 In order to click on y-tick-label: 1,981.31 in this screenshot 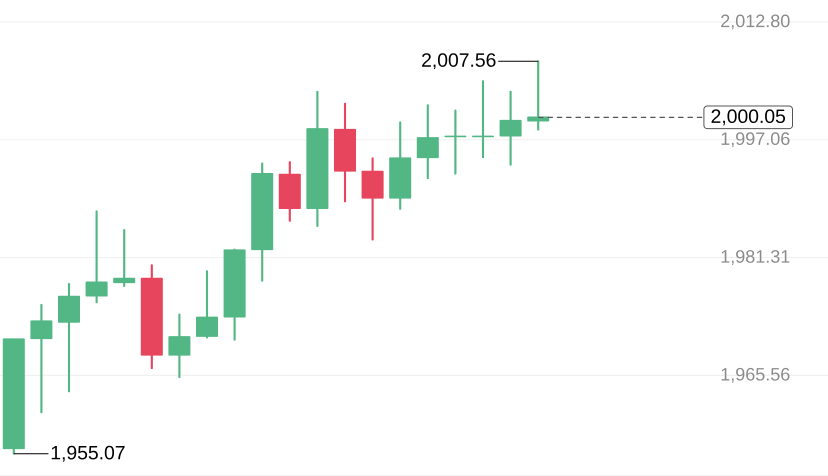, I will do `click(756, 257)`.